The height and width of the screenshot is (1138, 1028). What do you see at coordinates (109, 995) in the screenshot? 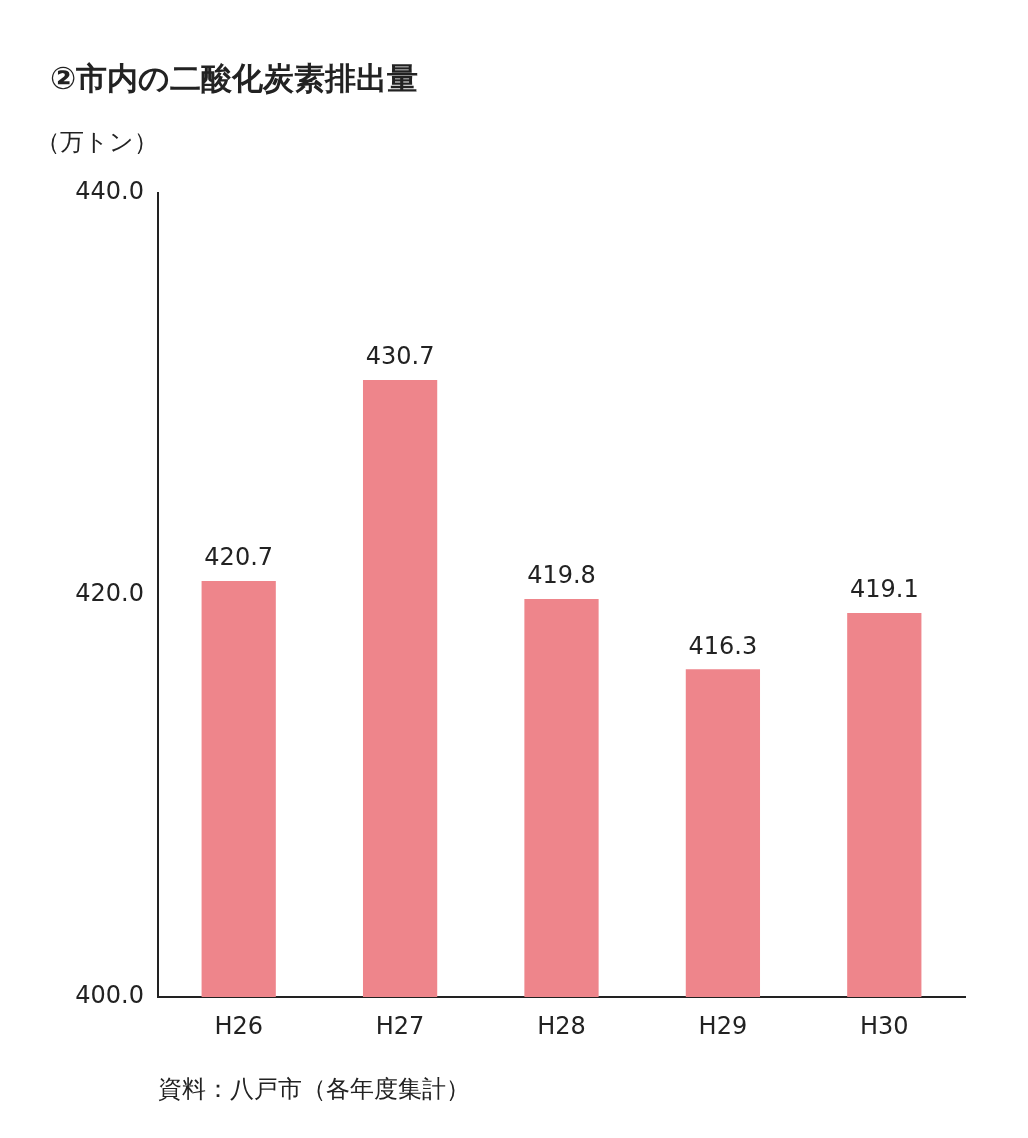
I see `y-tick-label: 400.0` at bounding box center [109, 995].